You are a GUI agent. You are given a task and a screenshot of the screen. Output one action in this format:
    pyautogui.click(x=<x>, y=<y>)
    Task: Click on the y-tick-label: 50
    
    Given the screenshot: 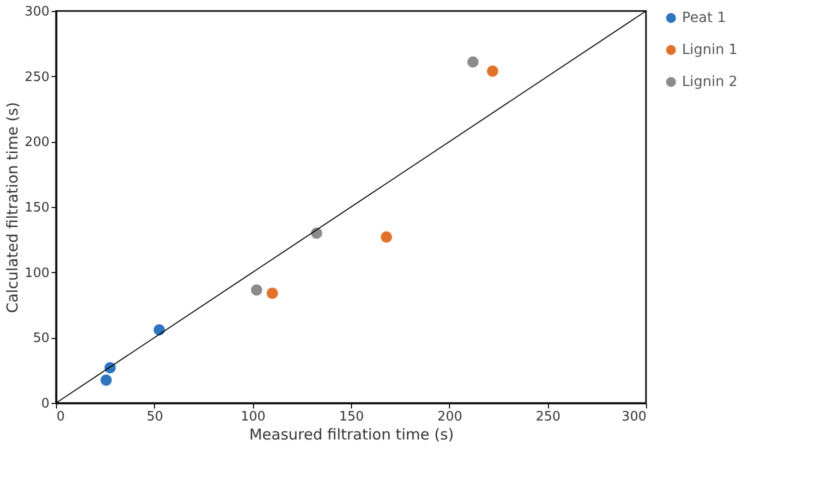 What is the action you would take?
    pyautogui.click(x=41, y=338)
    